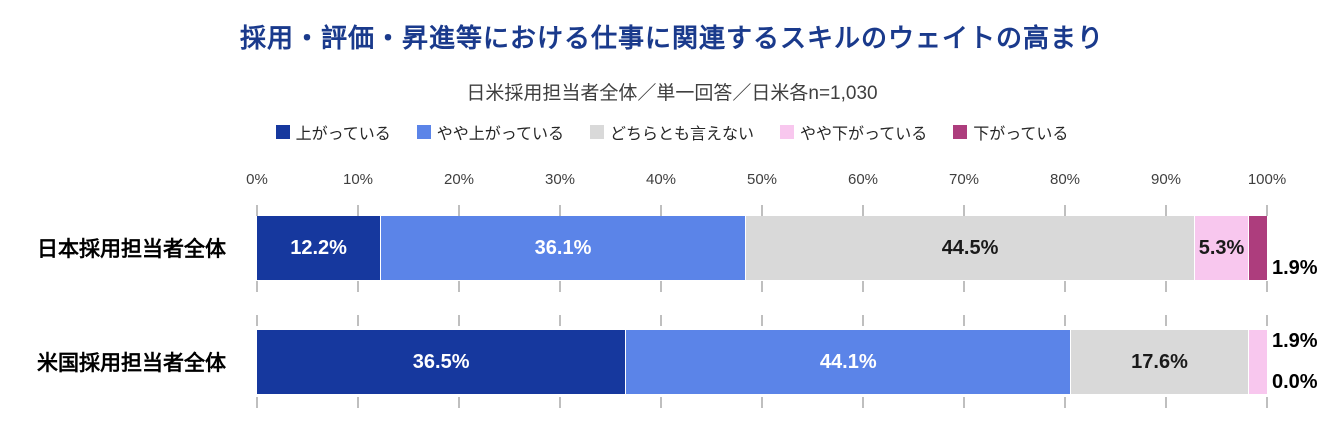 This screenshot has height=440, width=1344. Describe the element at coordinates (681, 134) in the screenshot. I see `legend-label: どちらとも言えない` at that location.